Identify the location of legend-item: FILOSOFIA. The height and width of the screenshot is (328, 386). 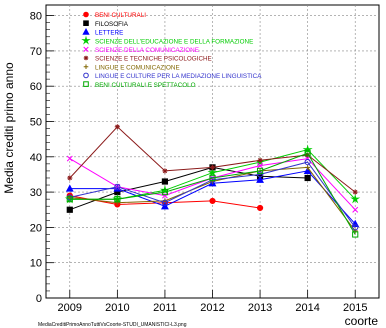
(106, 24).